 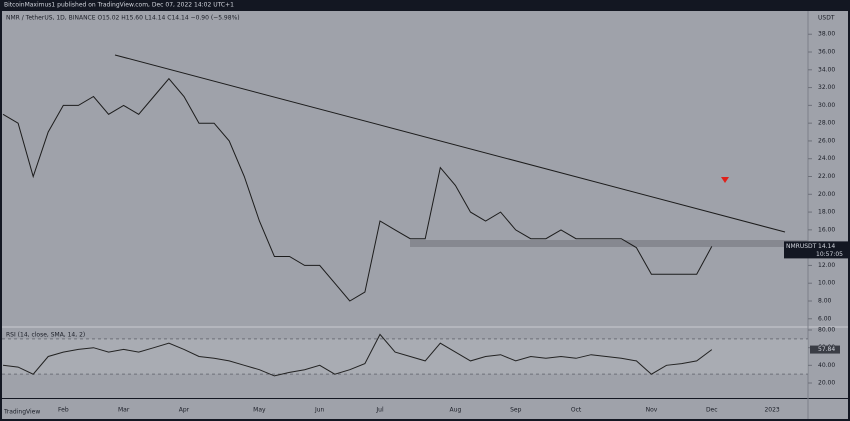 I want to click on x-tick-label: 2023, so click(x=771, y=410).